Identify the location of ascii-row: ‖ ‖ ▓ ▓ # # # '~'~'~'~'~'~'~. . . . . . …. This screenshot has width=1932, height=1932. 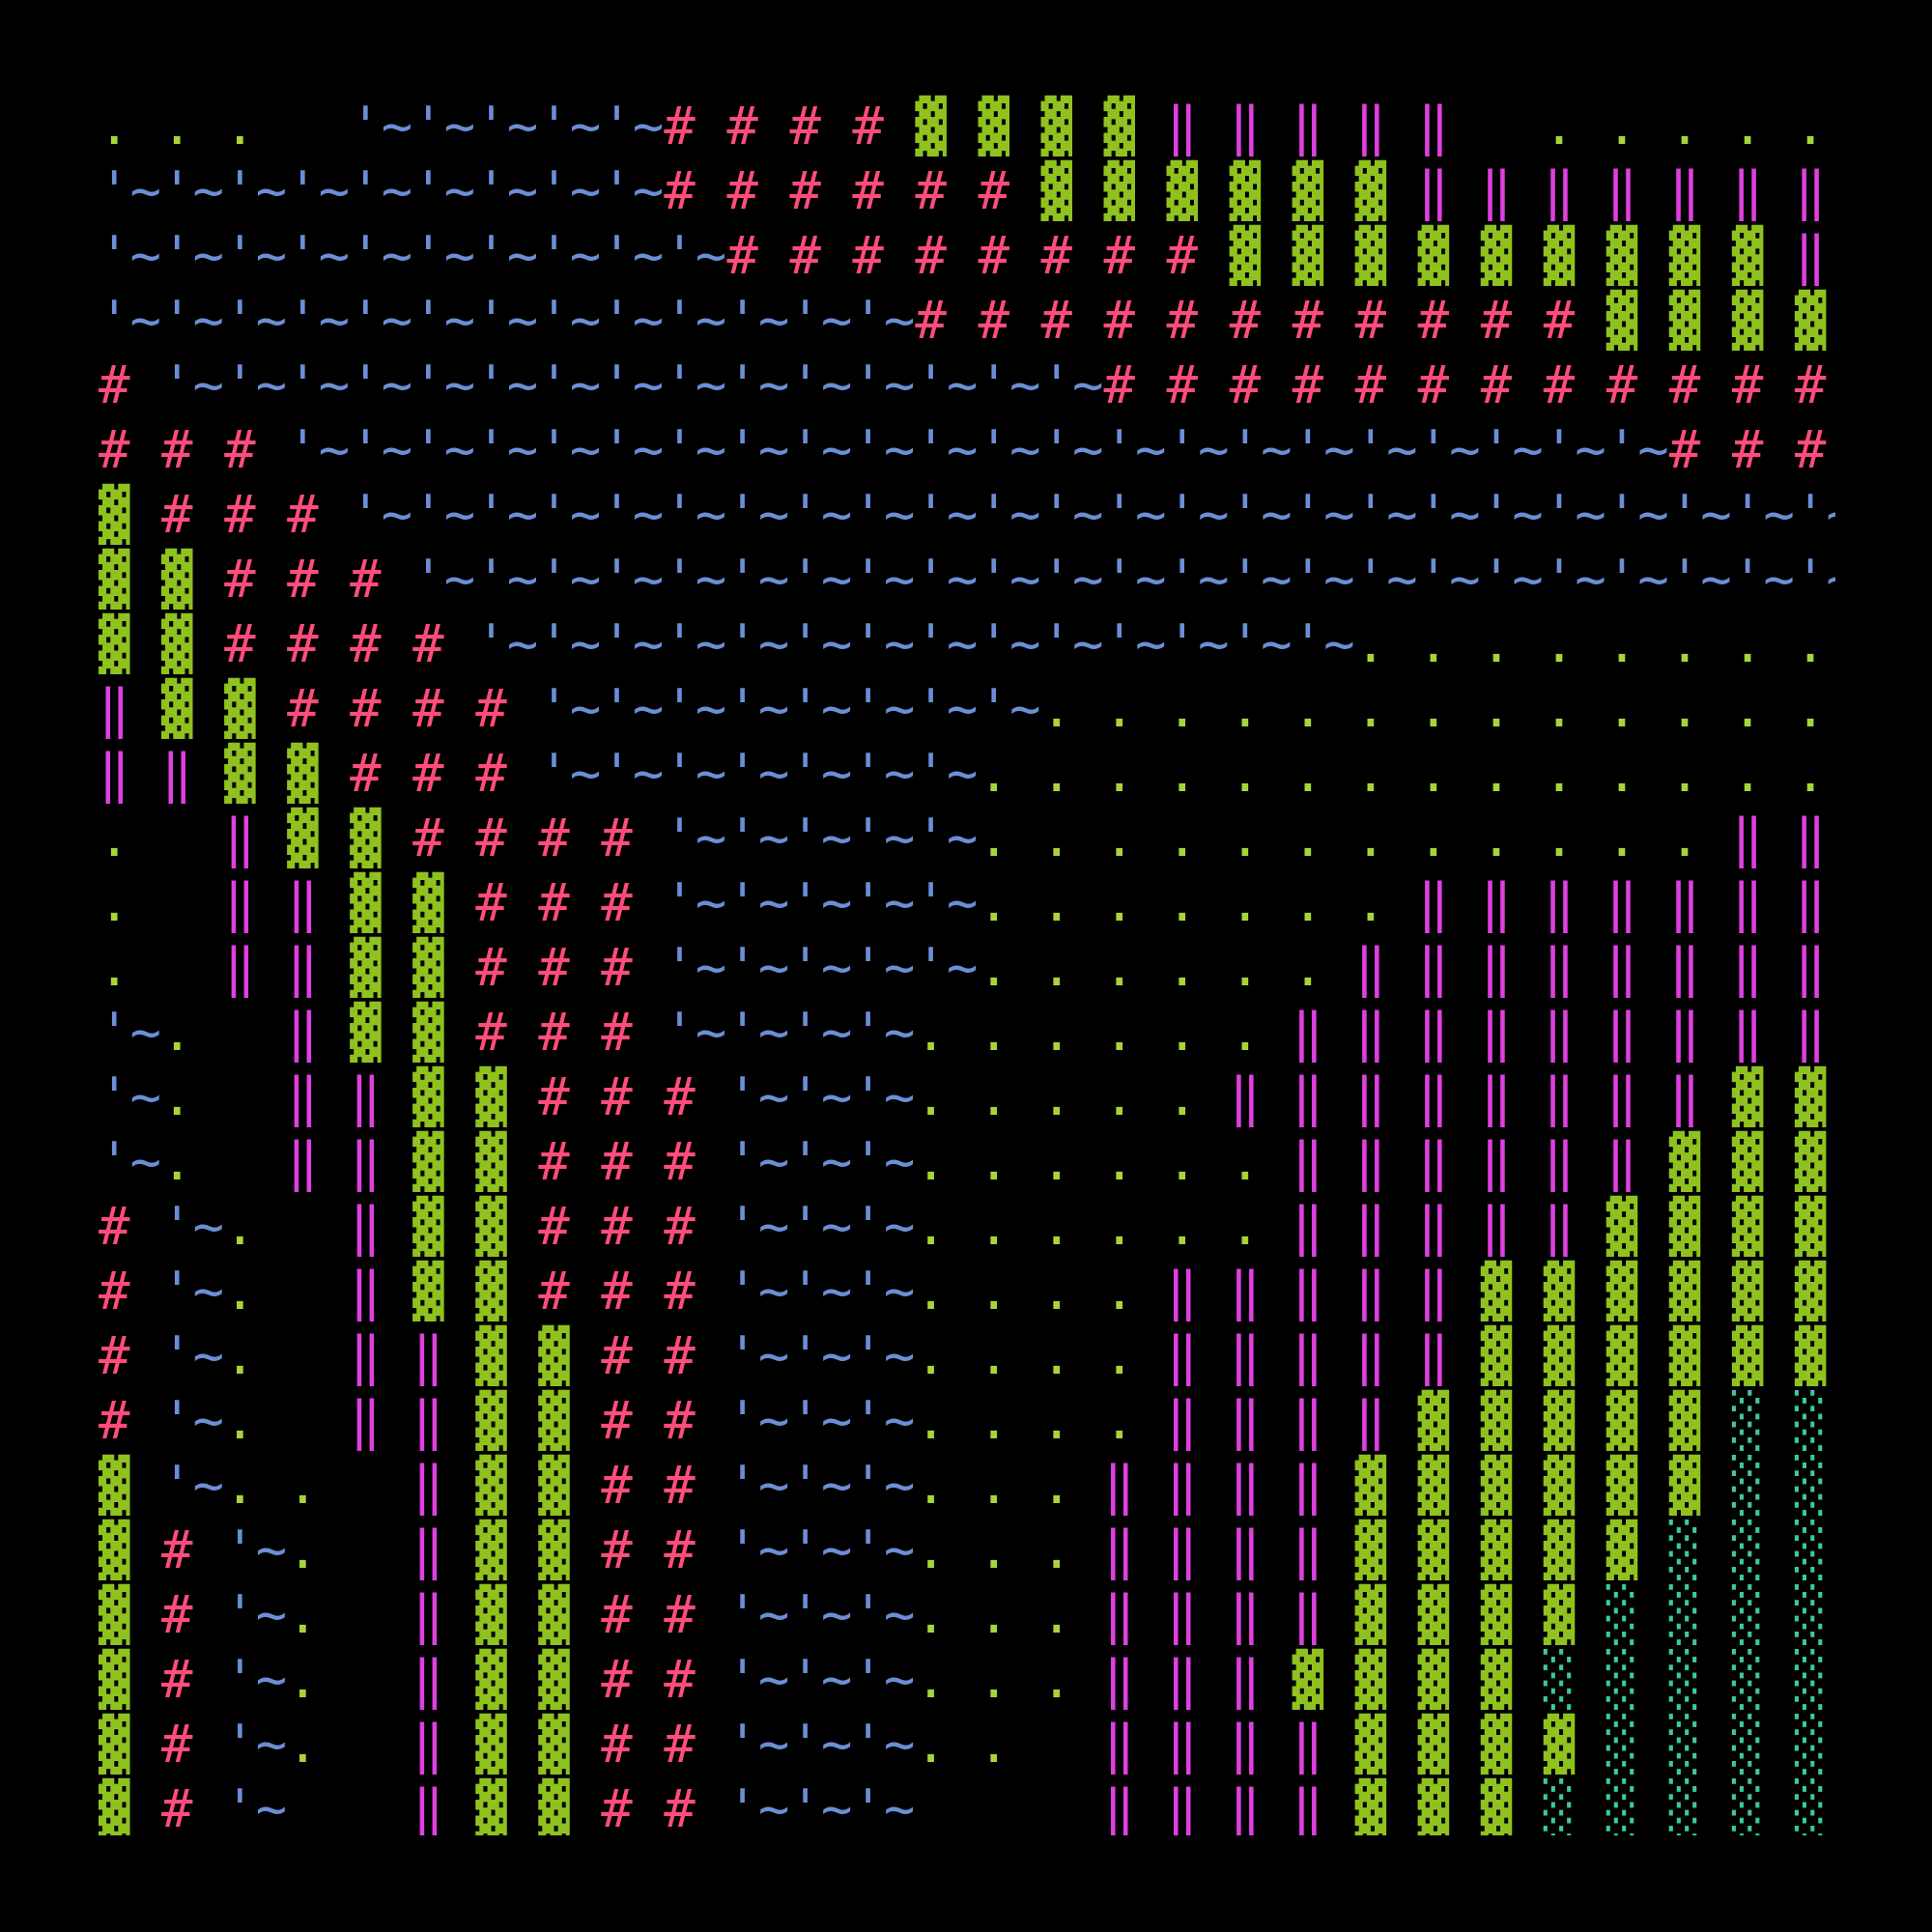
(967, 773).